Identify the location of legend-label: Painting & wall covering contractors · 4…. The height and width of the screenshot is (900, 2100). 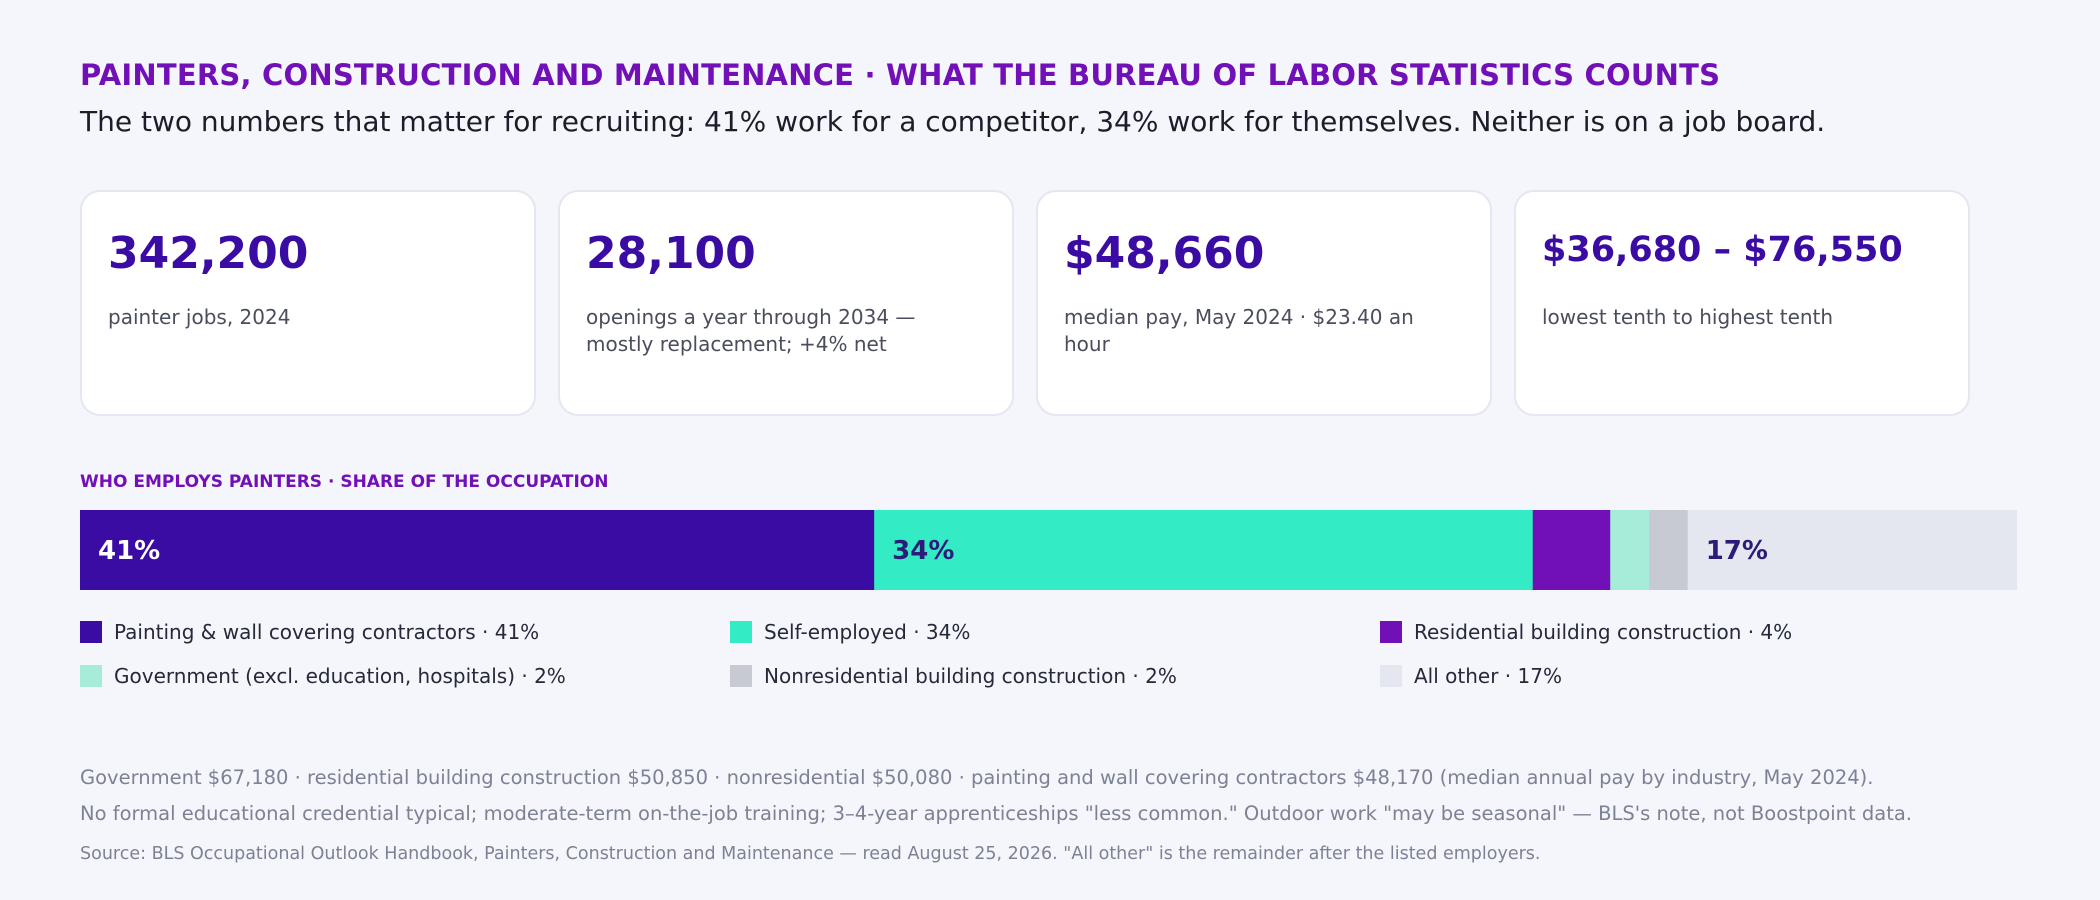
(327, 632).